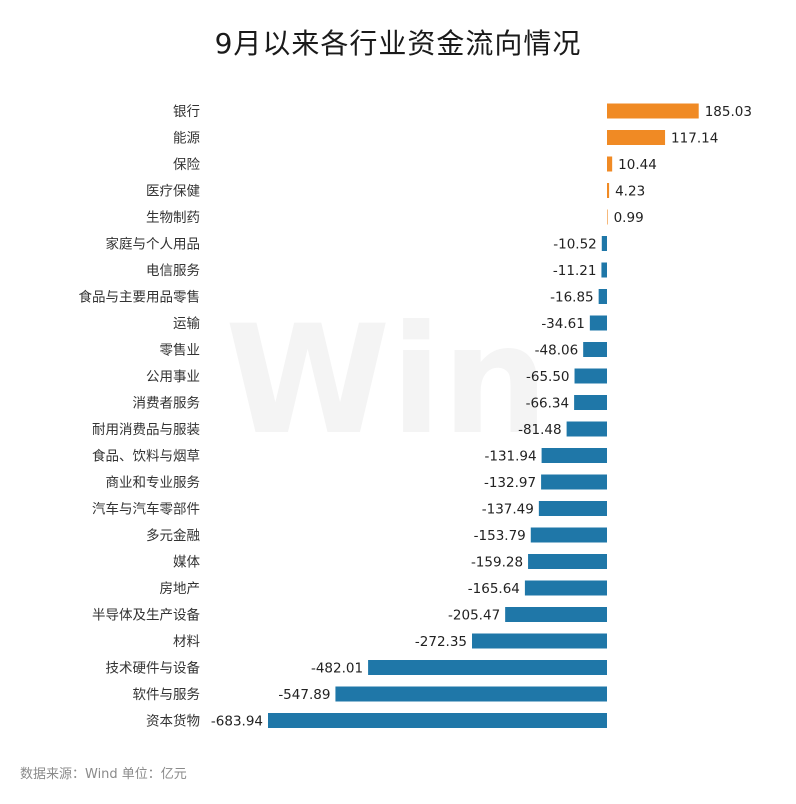 Image resolution: width=796 pixels, height=804 pixels. What do you see at coordinates (186, 563) in the screenshot?
I see `category-label-17: 媒体` at bounding box center [186, 563].